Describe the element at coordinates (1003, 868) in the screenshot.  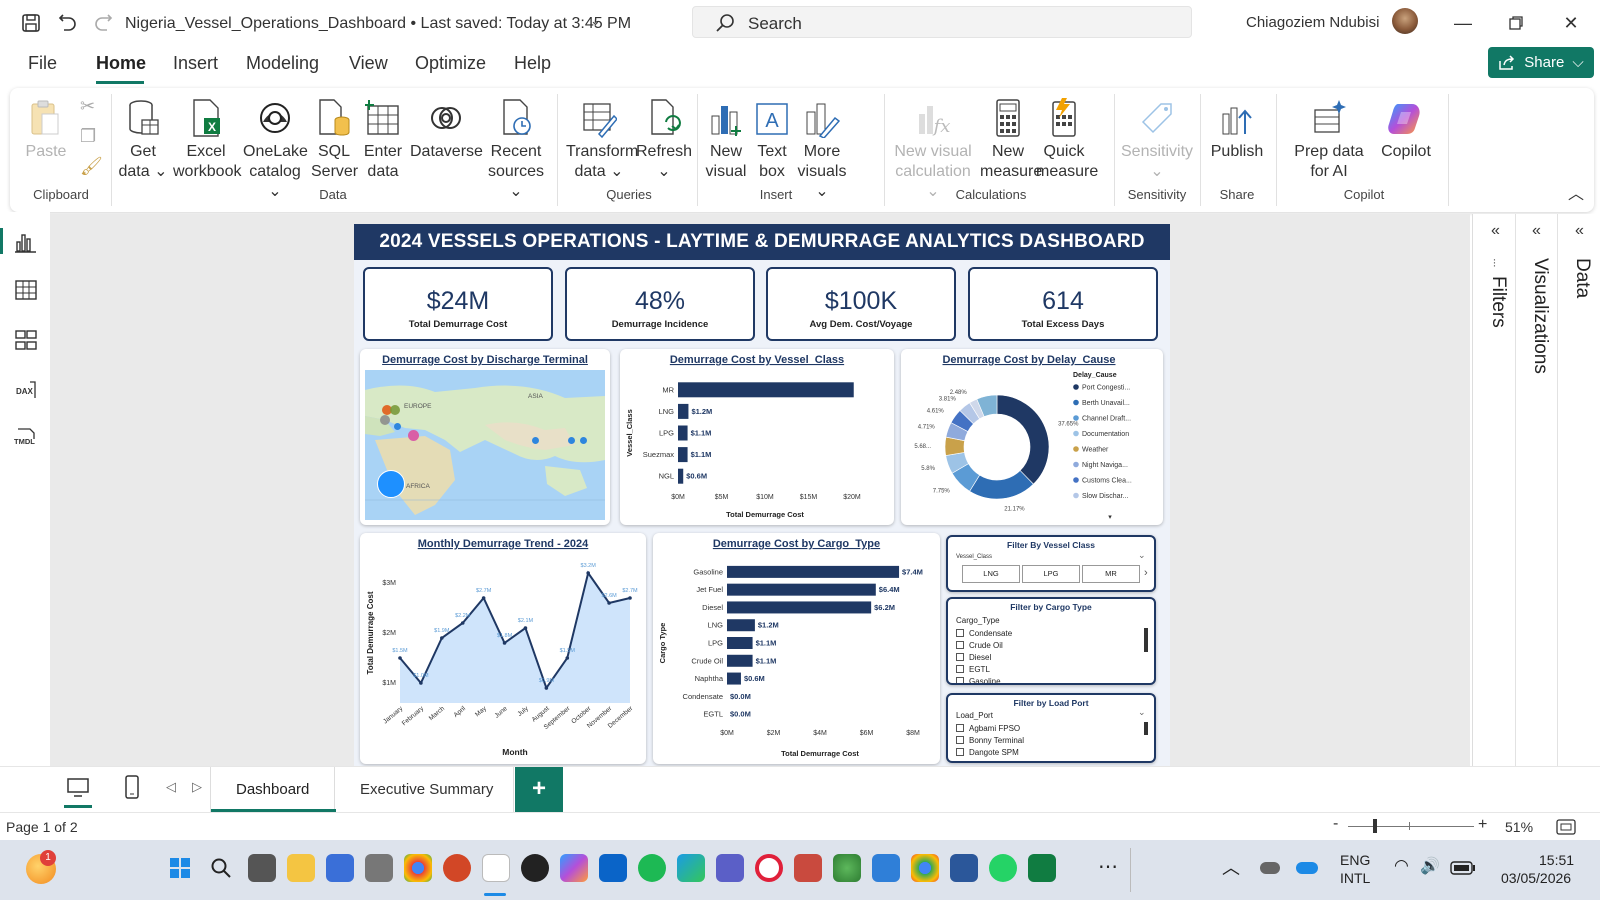
I see `whatsapp-icon` at that location.